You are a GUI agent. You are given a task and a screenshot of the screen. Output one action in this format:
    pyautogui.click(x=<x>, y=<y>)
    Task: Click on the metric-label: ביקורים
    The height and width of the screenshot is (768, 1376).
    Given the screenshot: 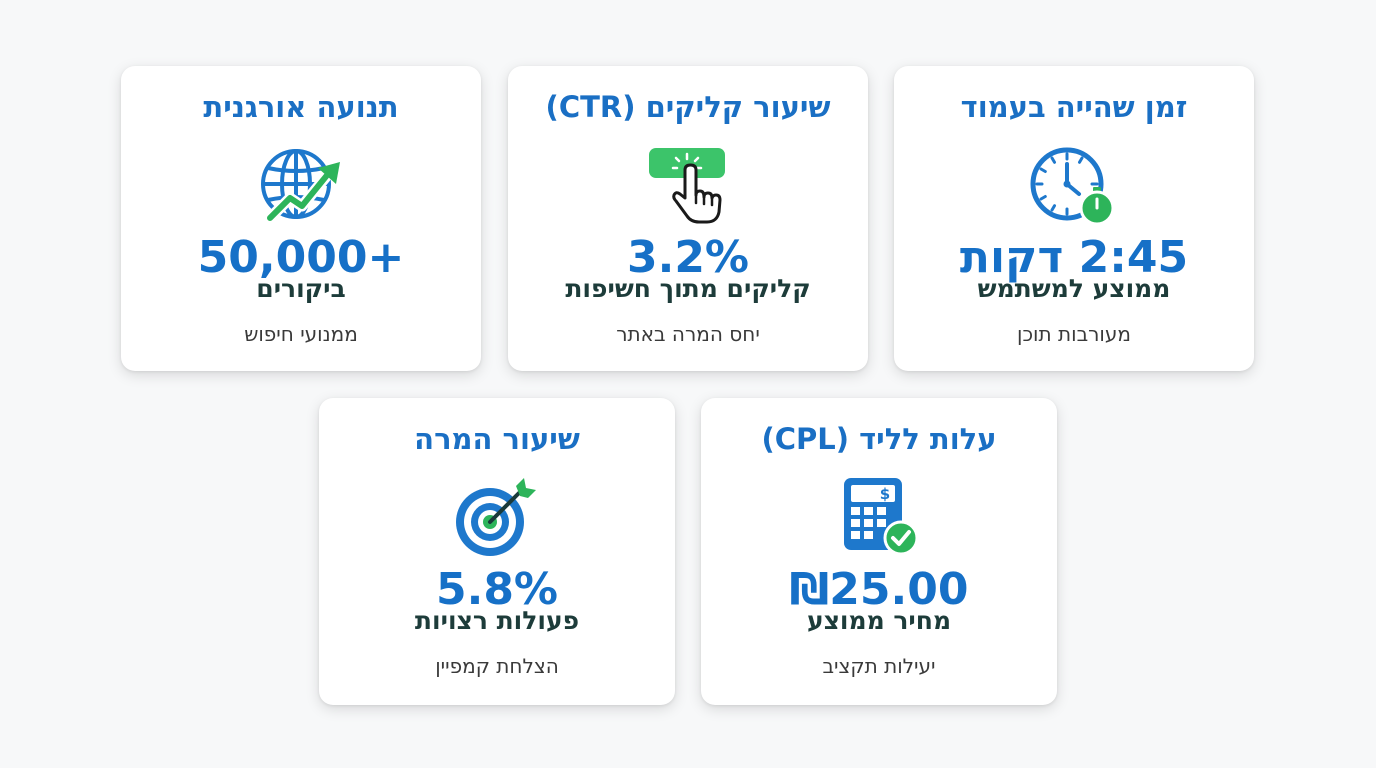 What is the action you would take?
    pyautogui.click(x=301, y=288)
    